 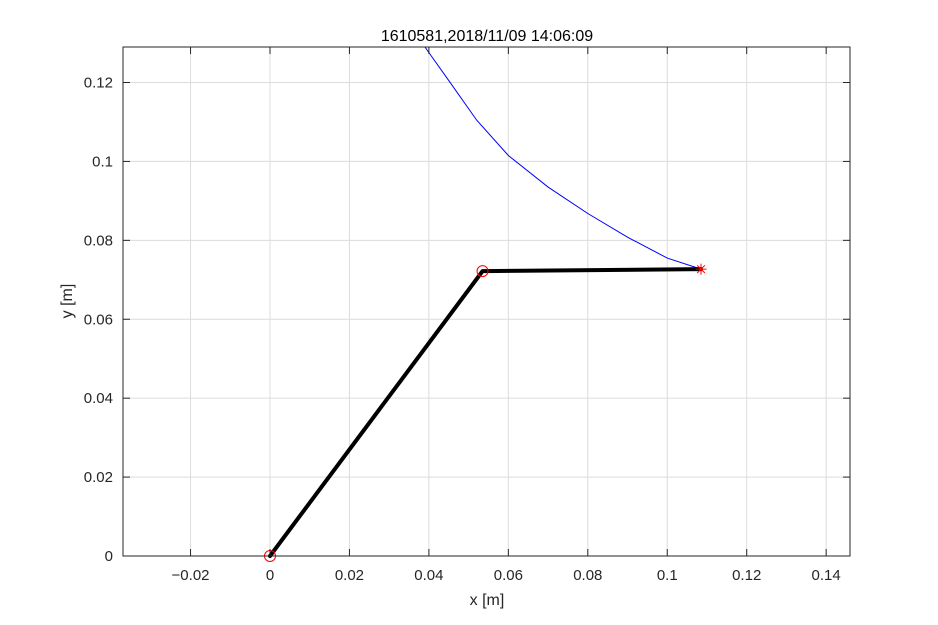 I want to click on x-tick-label: 0.1, so click(x=667, y=575).